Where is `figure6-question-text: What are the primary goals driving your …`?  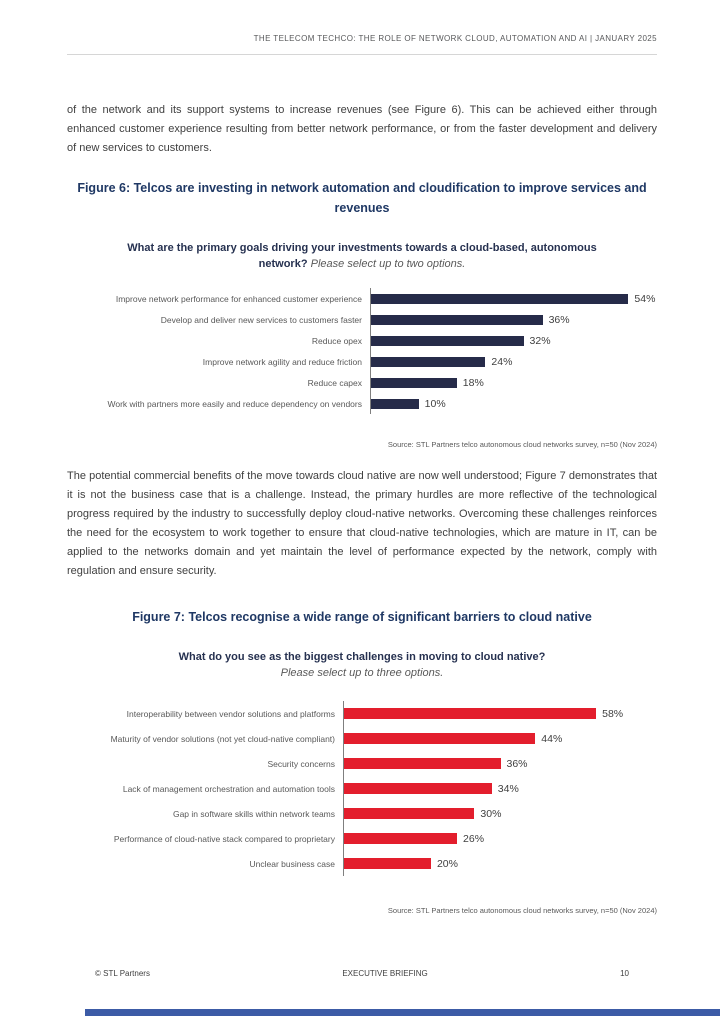 figure6-question-text: What are the primary goals driving your … is located at coordinates (362, 256).